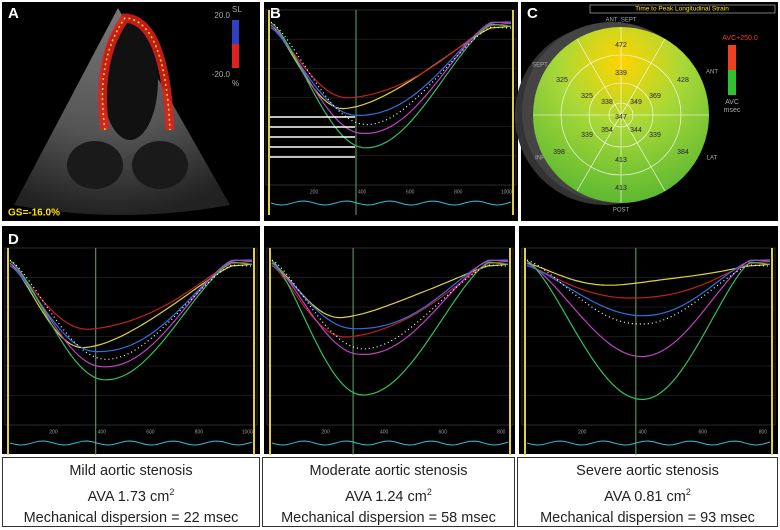  I want to click on panel-d3, so click(648, 340).